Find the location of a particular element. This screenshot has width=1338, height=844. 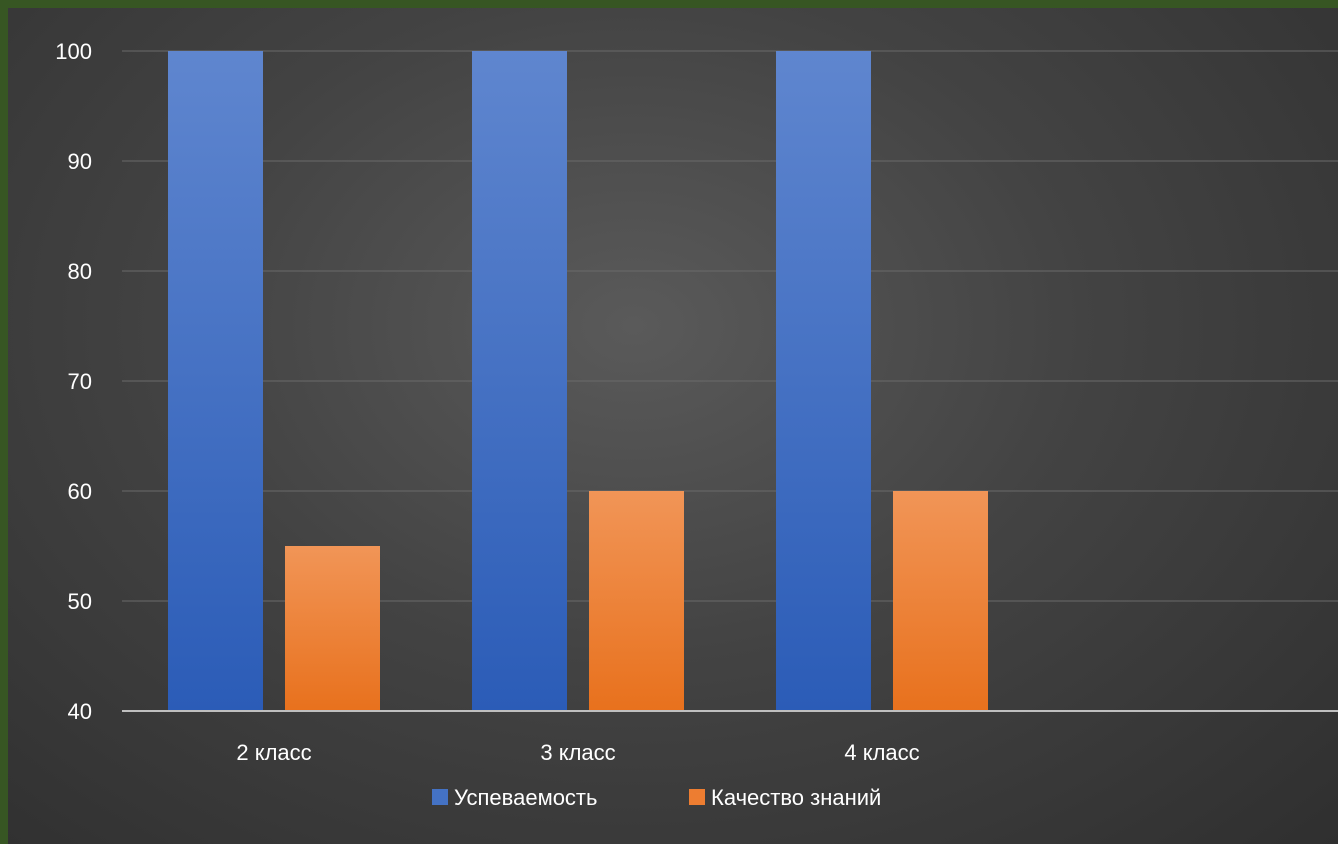

y-axis: 40 50 60 70 80 90 100 is located at coordinates (73, 381).